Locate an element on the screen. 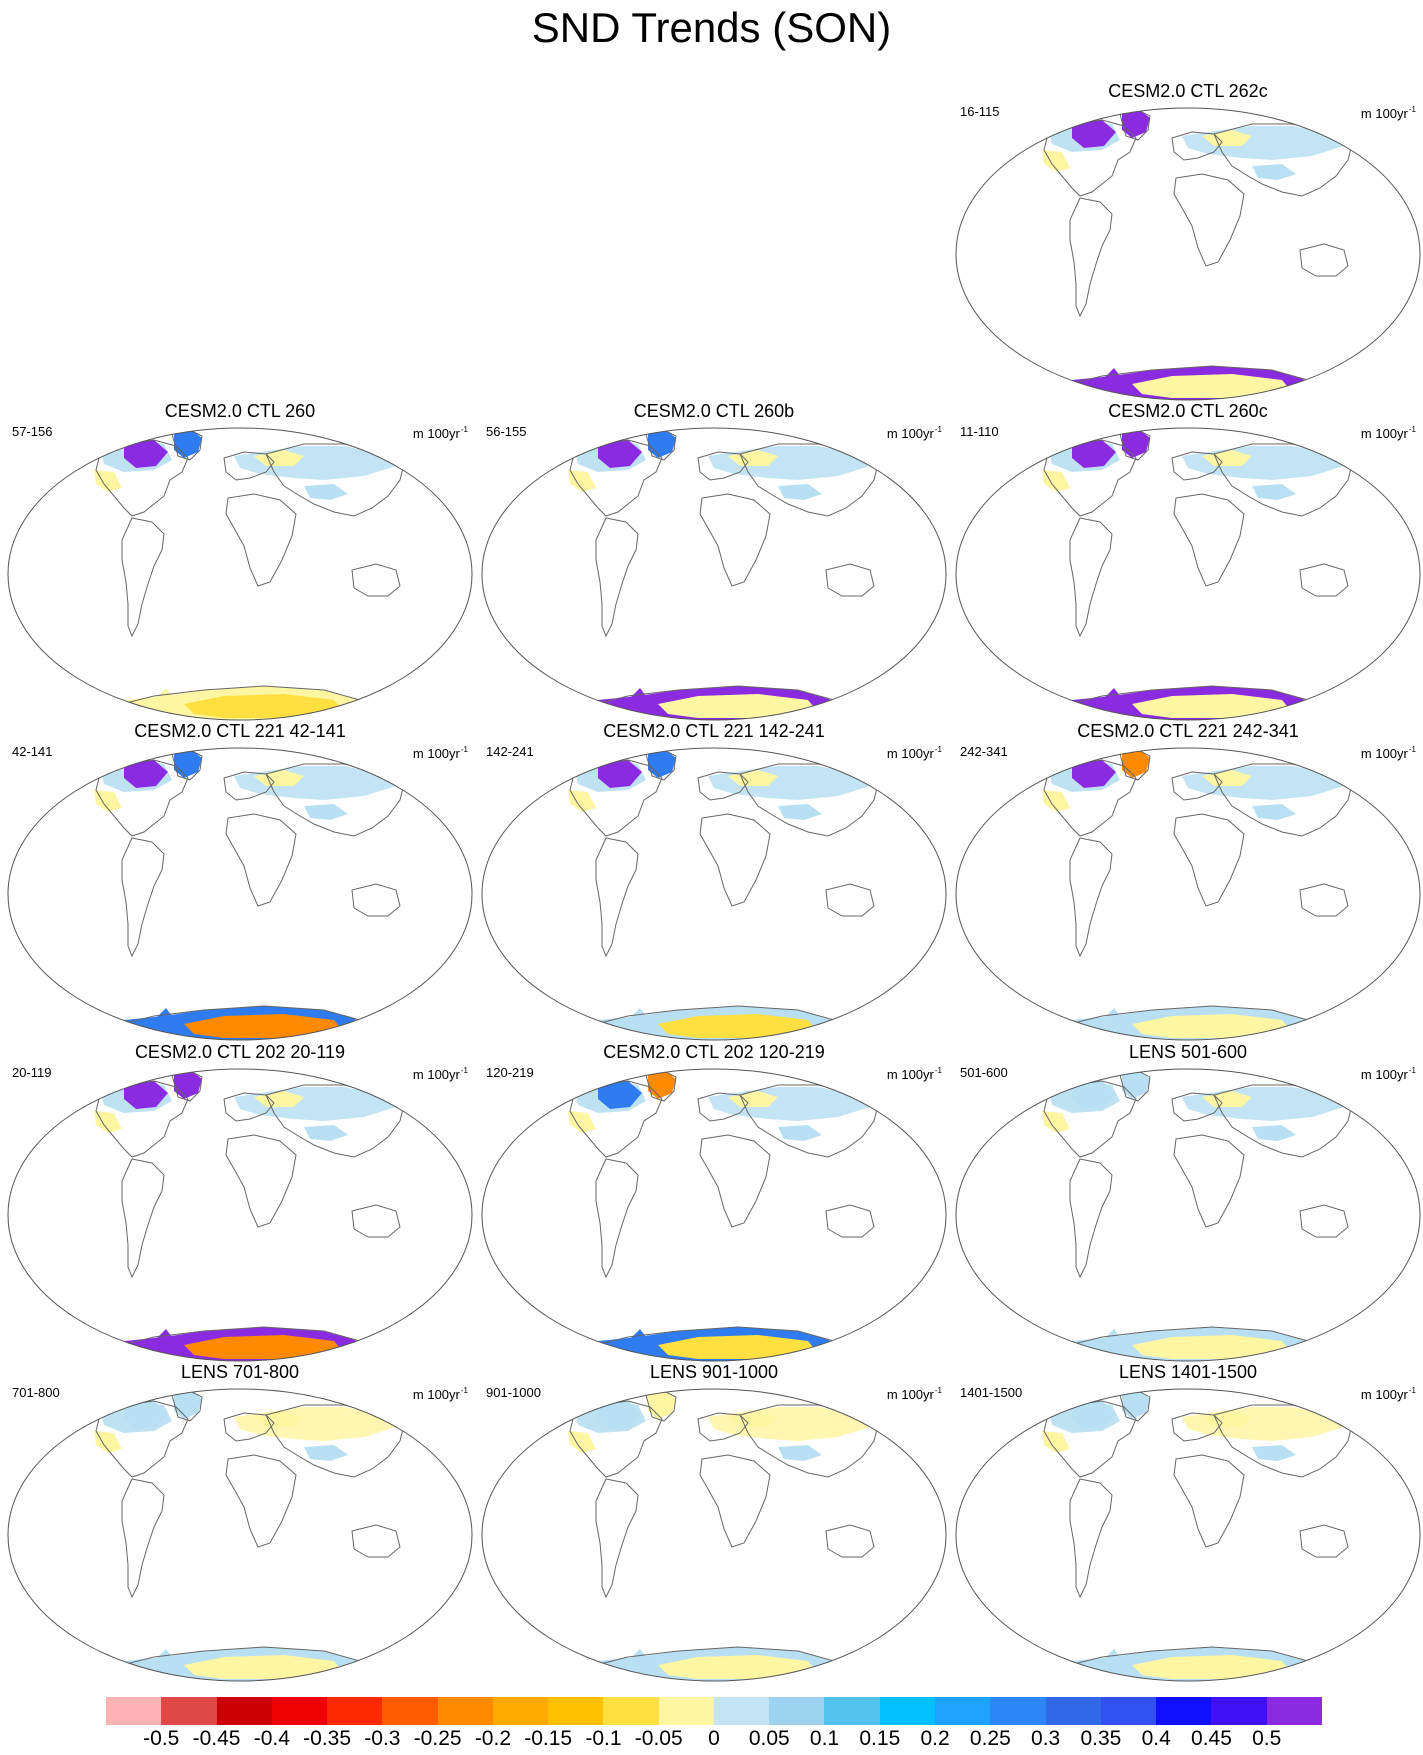  map-panel: LENS 1401-1500 1401-1500 m 100yr-1 is located at coordinates (1187, 1521).